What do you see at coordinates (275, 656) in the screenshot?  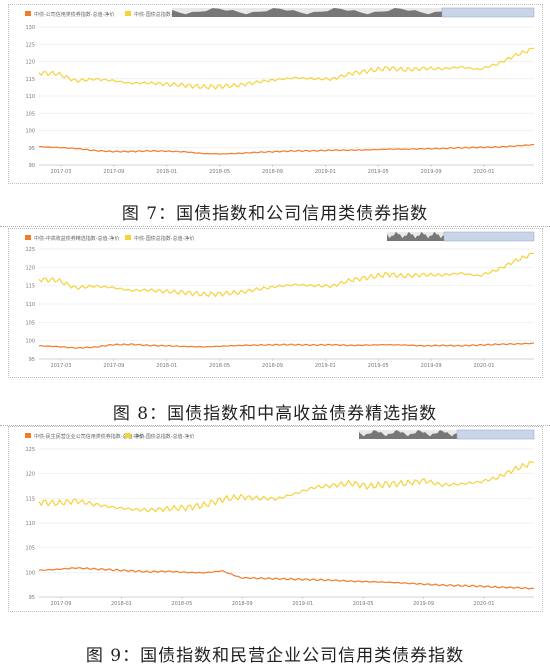 I see `caption-figure-9: 图 9：国债指数和民营企业公司信用类债券指数` at bounding box center [275, 656].